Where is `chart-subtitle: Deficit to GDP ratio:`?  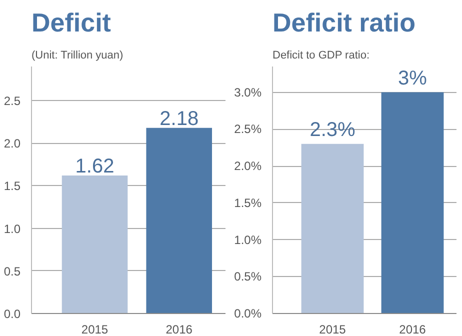
chart-subtitle: Deficit to GDP ratio: is located at coordinates (321, 56).